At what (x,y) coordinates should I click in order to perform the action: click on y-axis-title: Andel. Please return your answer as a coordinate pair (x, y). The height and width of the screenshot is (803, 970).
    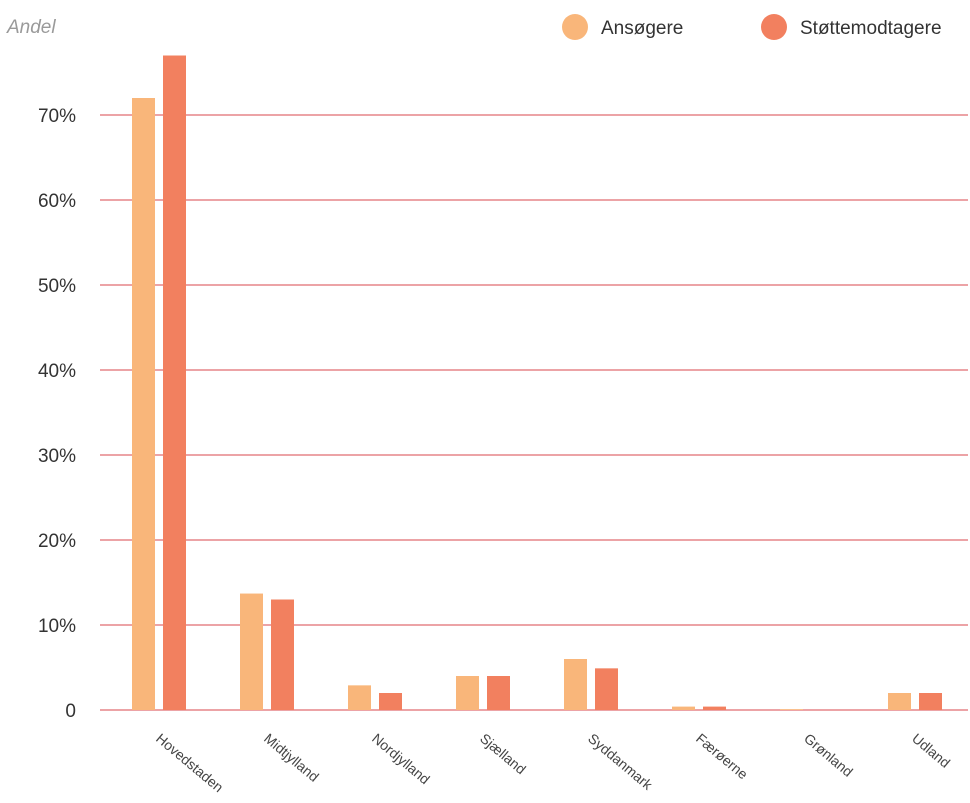
    Looking at the image, I should click on (31, 27).